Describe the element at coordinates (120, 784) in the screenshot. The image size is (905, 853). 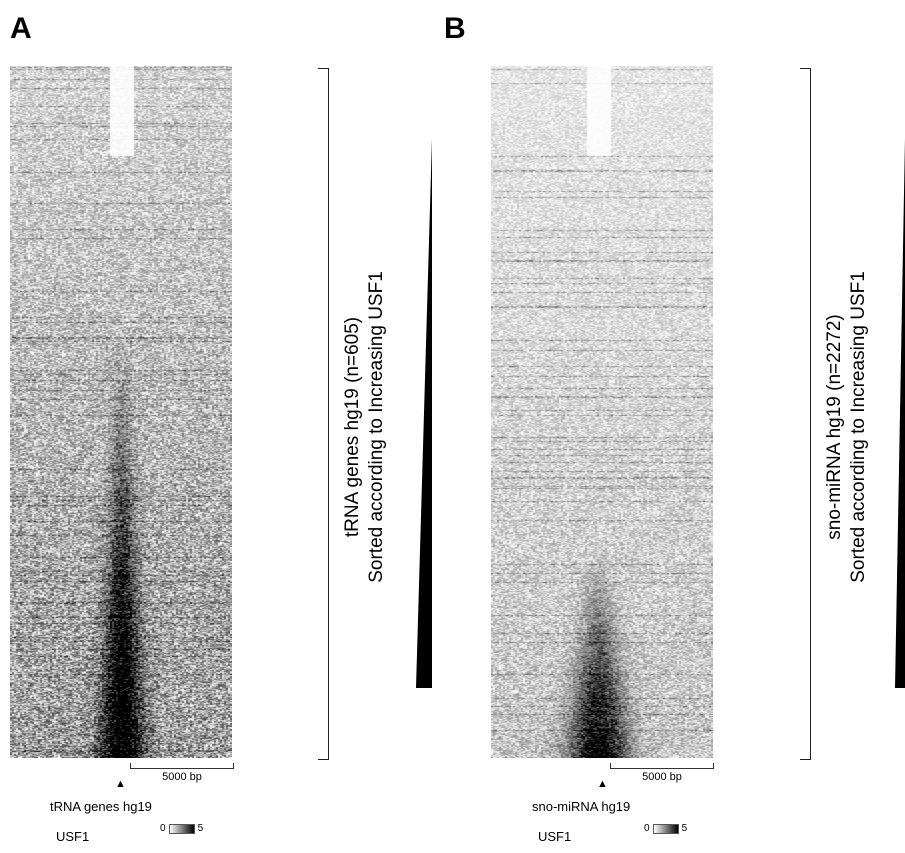
I see `tss-marker-a: ▲` at that location.